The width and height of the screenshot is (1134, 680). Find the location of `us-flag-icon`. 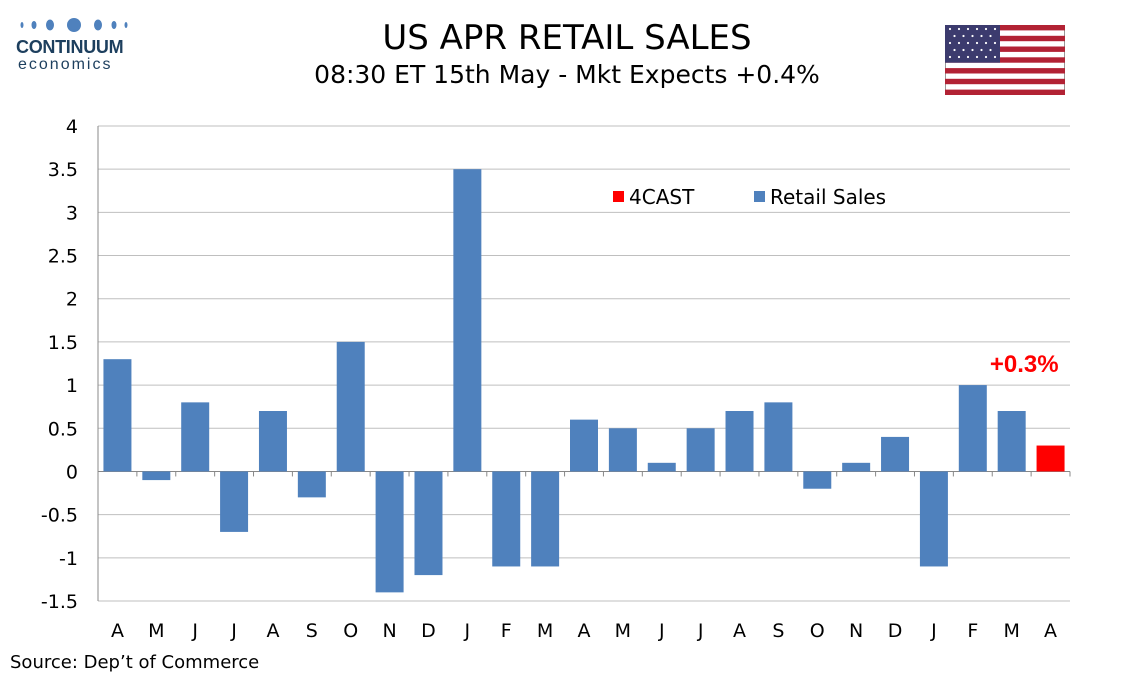

us-flag-icon is located at coordinates (1005, 60).